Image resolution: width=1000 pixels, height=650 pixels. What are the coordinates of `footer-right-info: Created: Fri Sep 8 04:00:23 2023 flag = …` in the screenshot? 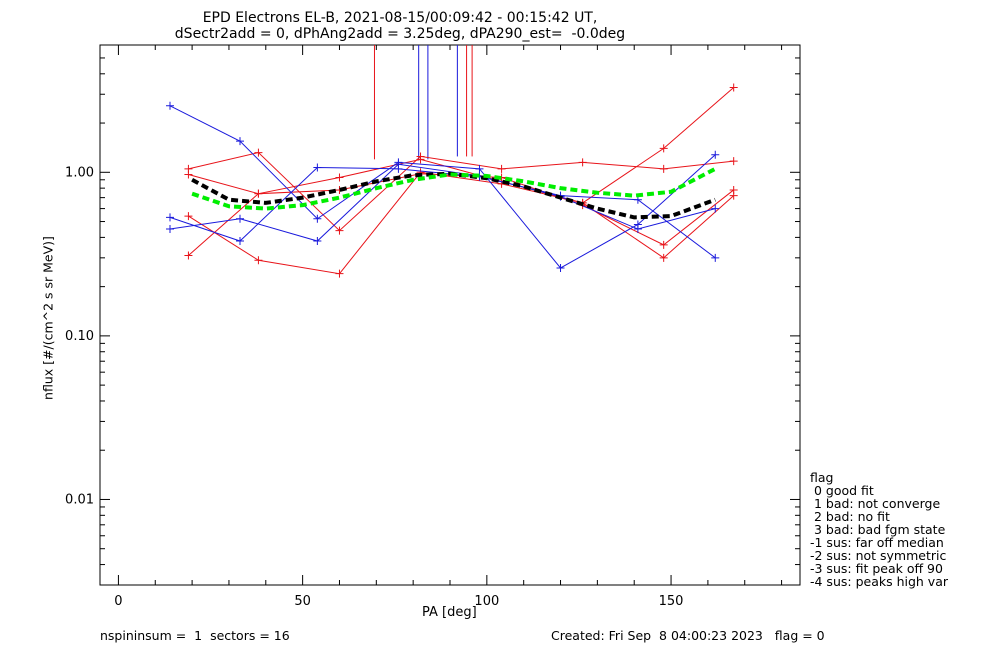 It's located at (688, 635).